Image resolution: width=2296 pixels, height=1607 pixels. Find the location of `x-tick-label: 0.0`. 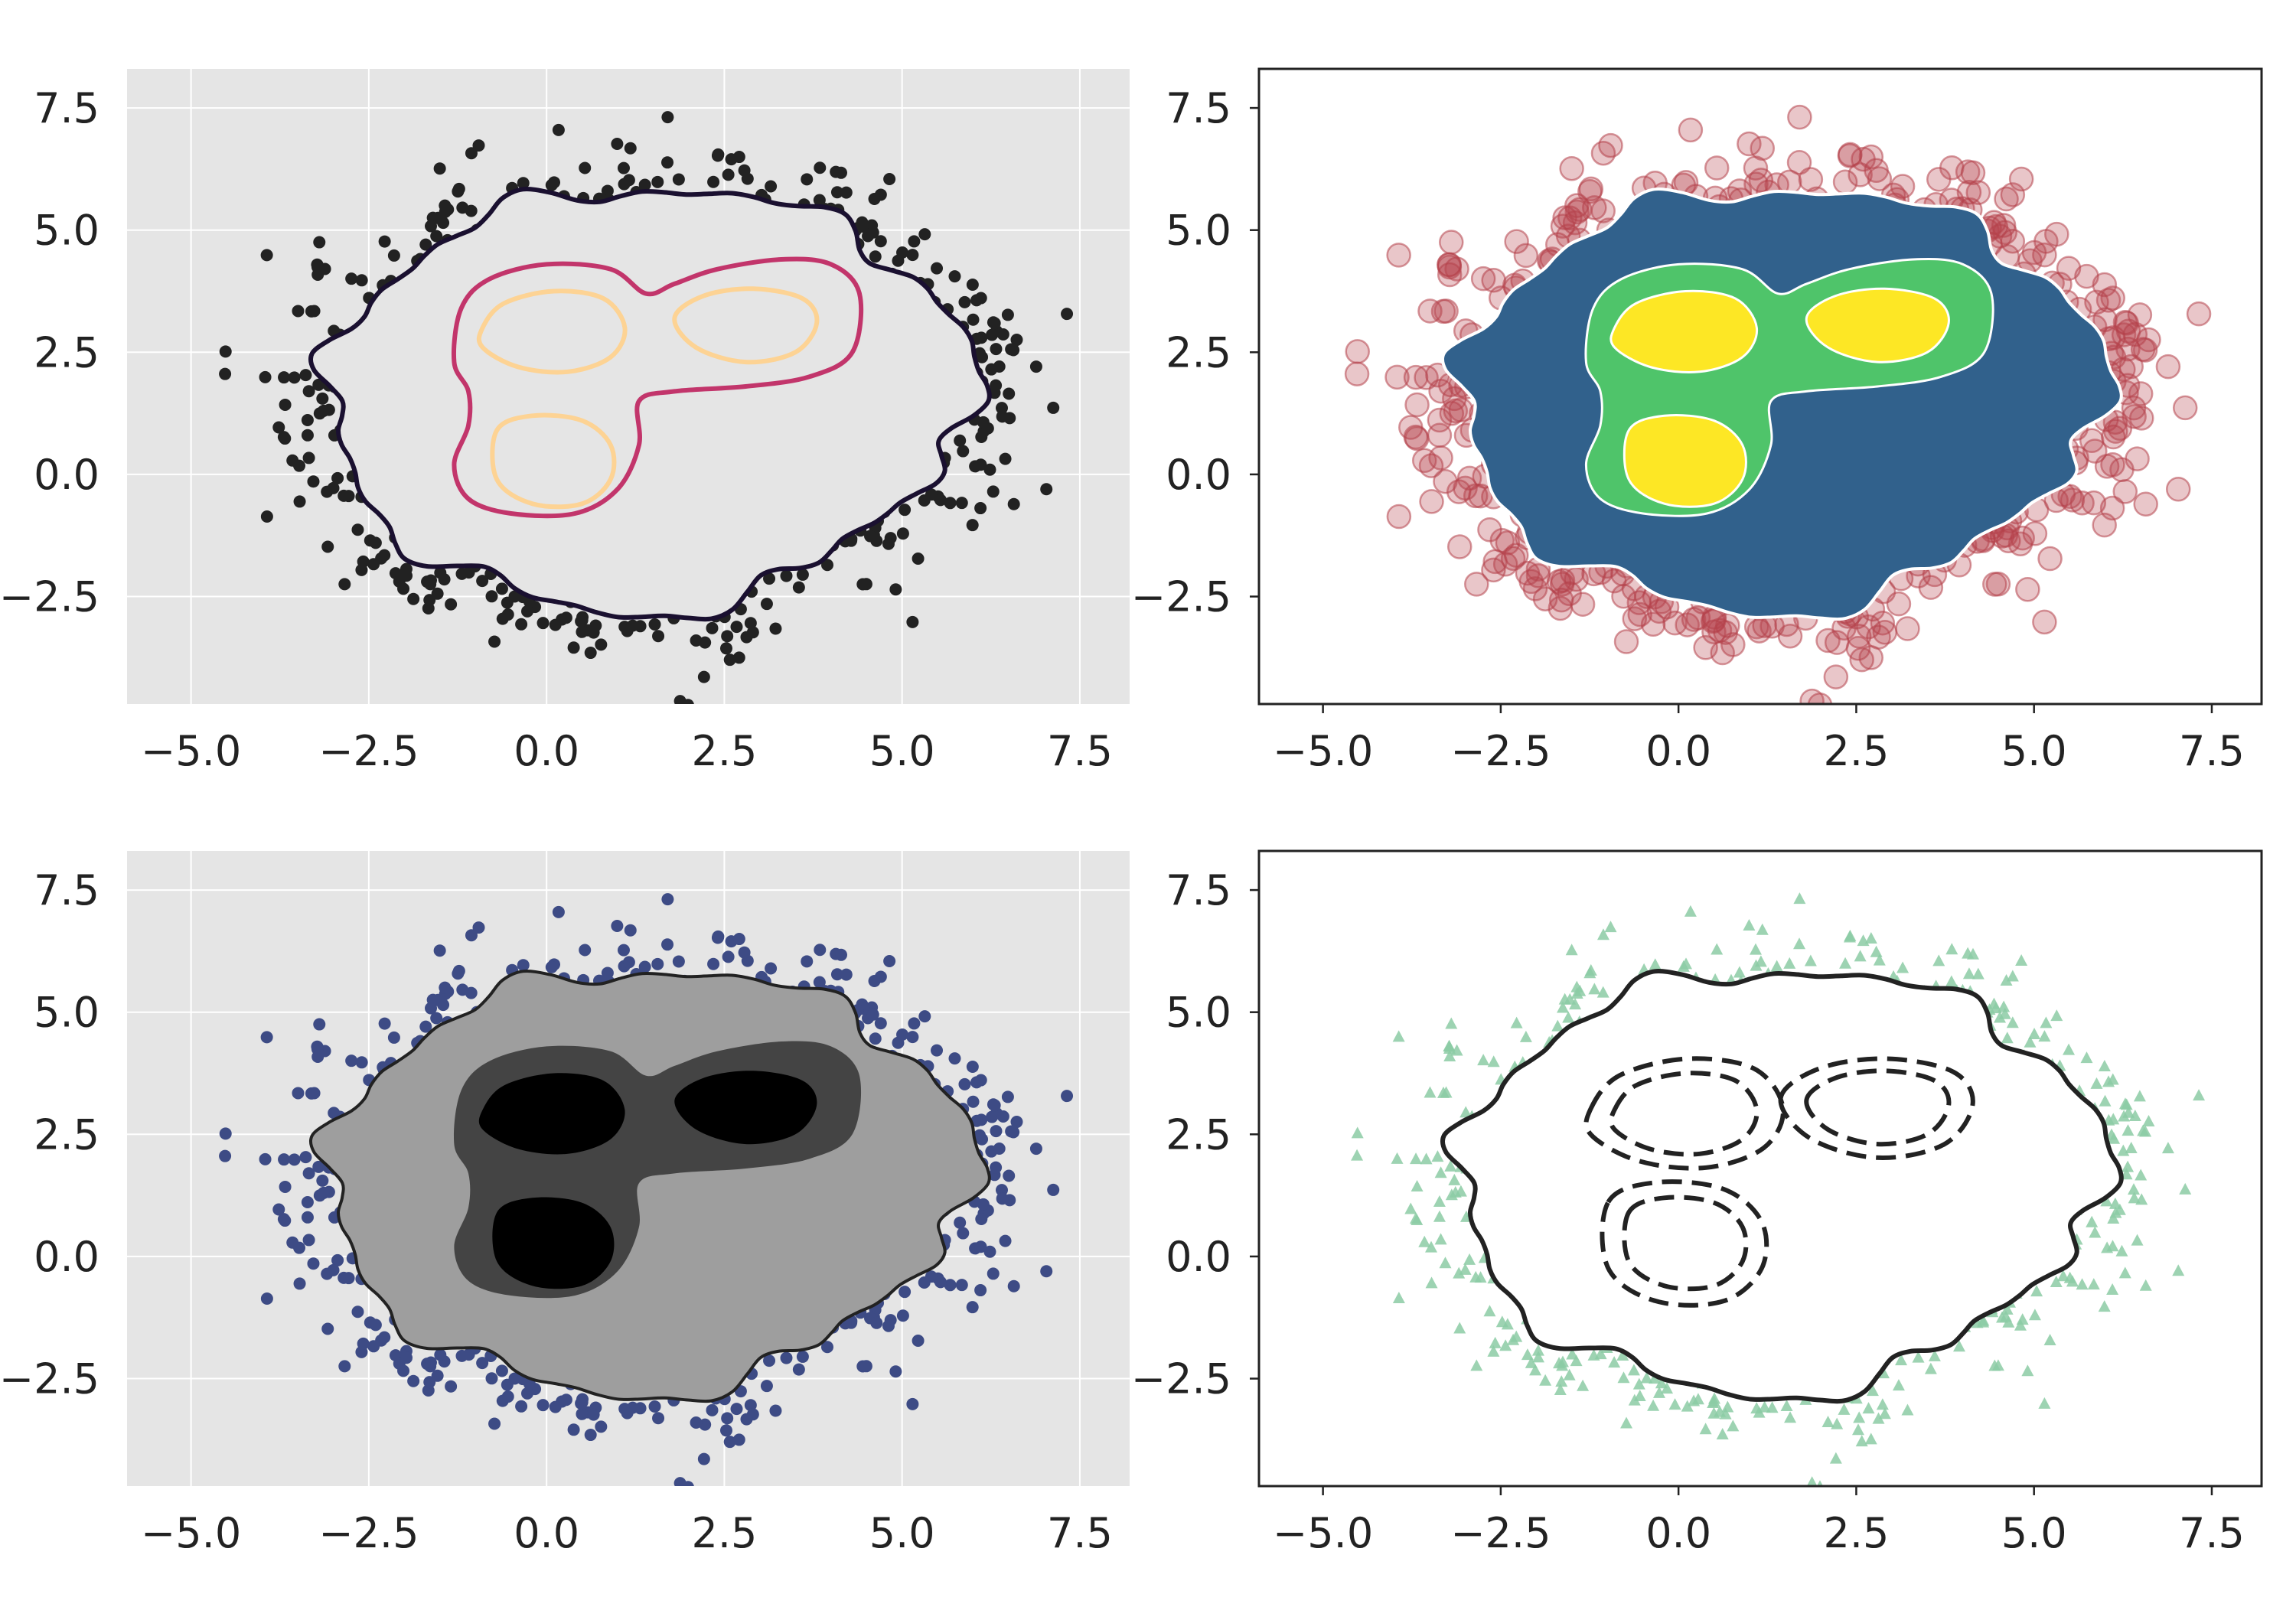

x-tick-label: 0.0 is located at coordinates (1678, 751).